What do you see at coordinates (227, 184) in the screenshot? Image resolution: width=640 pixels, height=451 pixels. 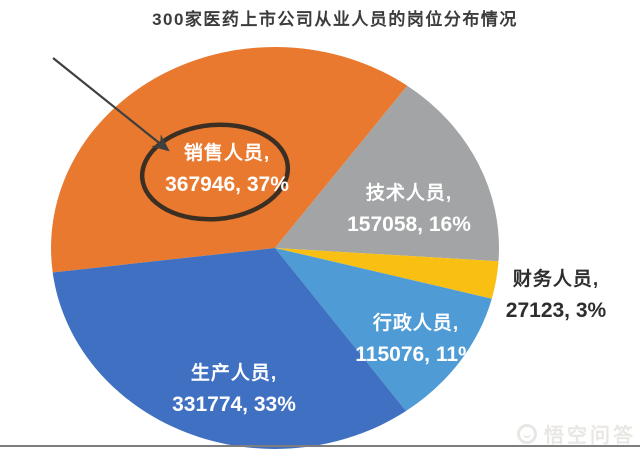 I see `slice-label-sales-value: 367946, 37%` at bounding box center [227, 184].